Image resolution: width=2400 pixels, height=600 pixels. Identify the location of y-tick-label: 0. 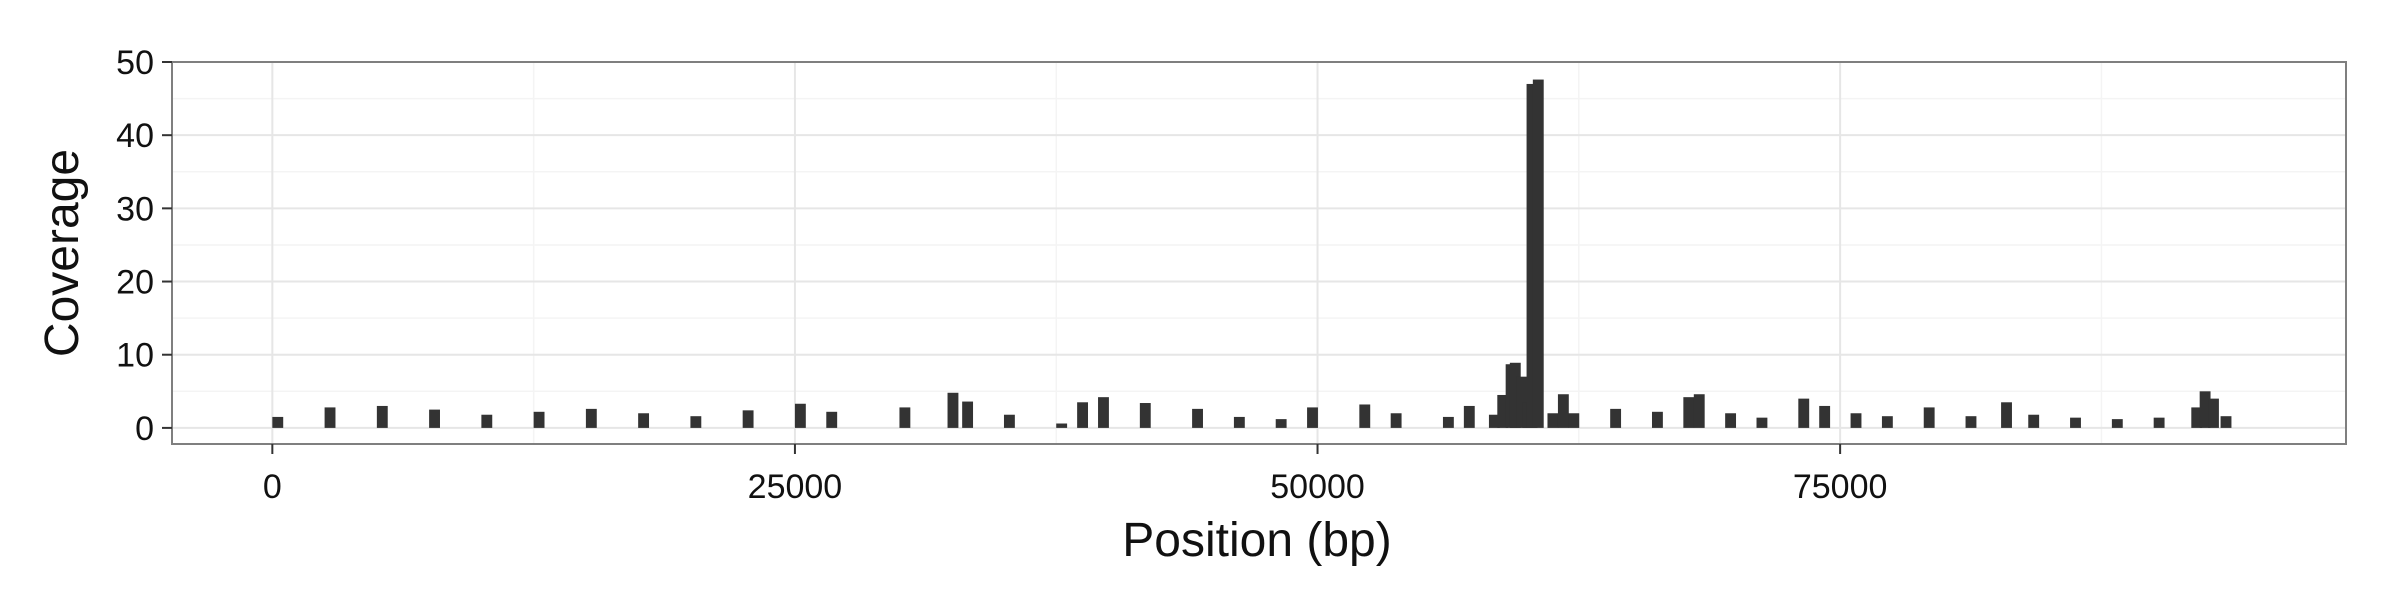
(144, 429).